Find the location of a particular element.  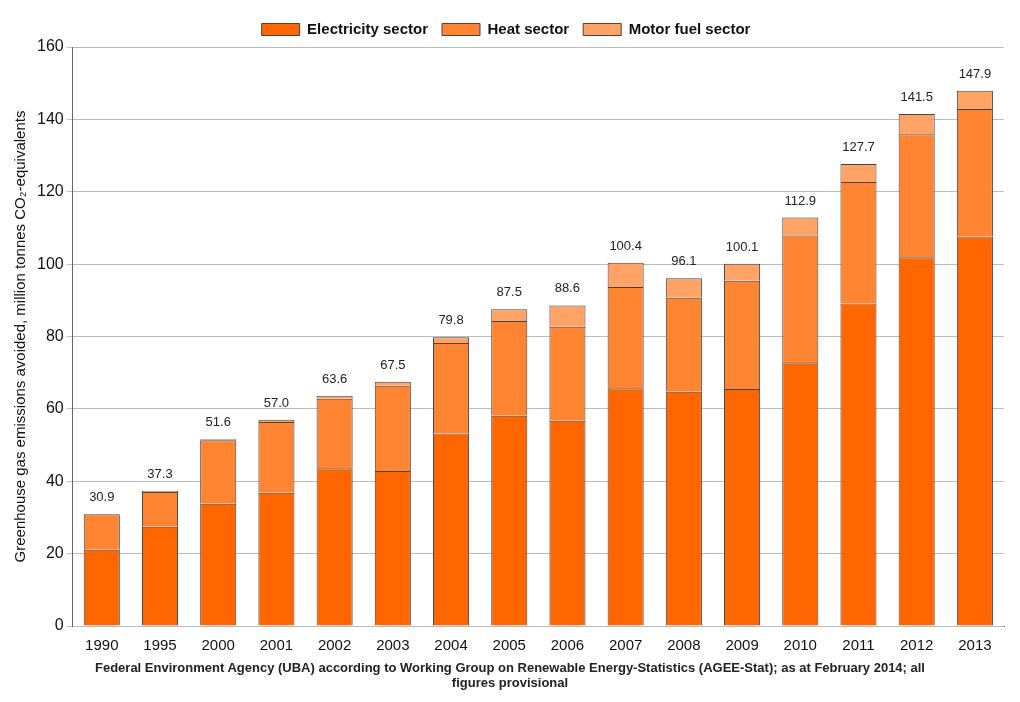

y-tick-label: 60 is located at coordinates (54, 408).